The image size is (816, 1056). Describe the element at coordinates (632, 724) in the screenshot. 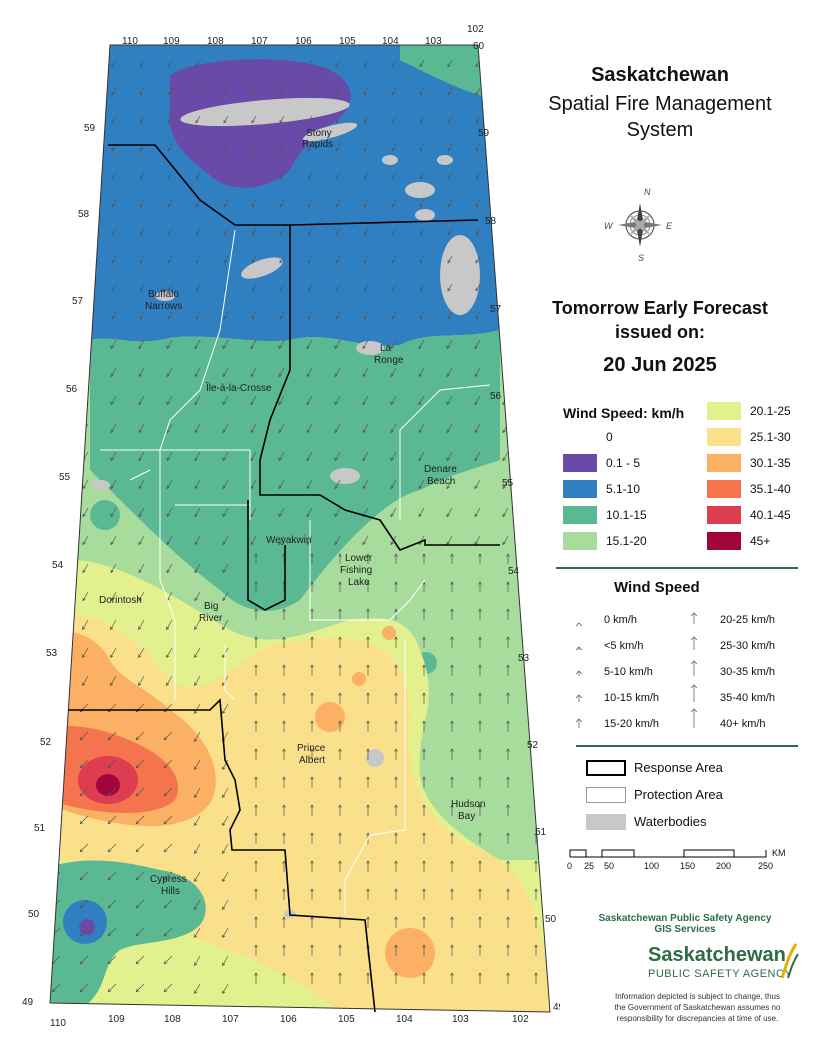

I see `wind-arrow-label: 15-20 km/h` at that location.